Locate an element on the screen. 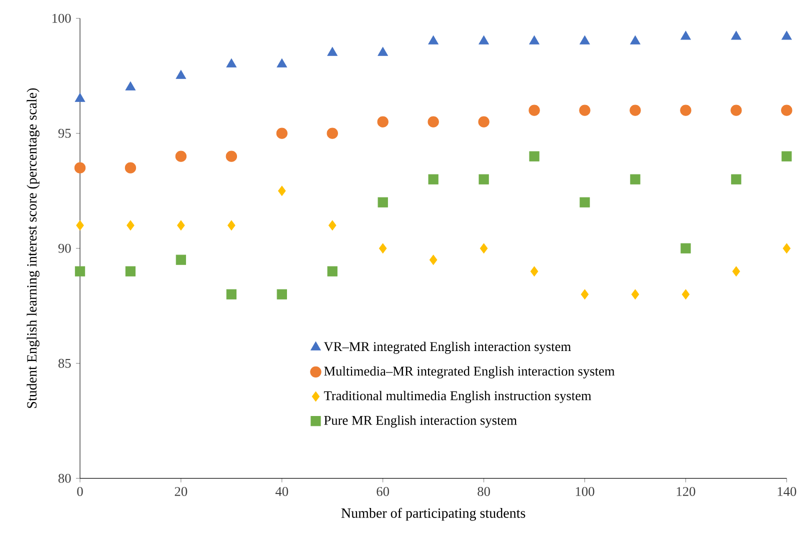 Image resolution: width=804 pixels, height=545 pixels. x-tick-label: 60 is located at coordinates (383, 491).